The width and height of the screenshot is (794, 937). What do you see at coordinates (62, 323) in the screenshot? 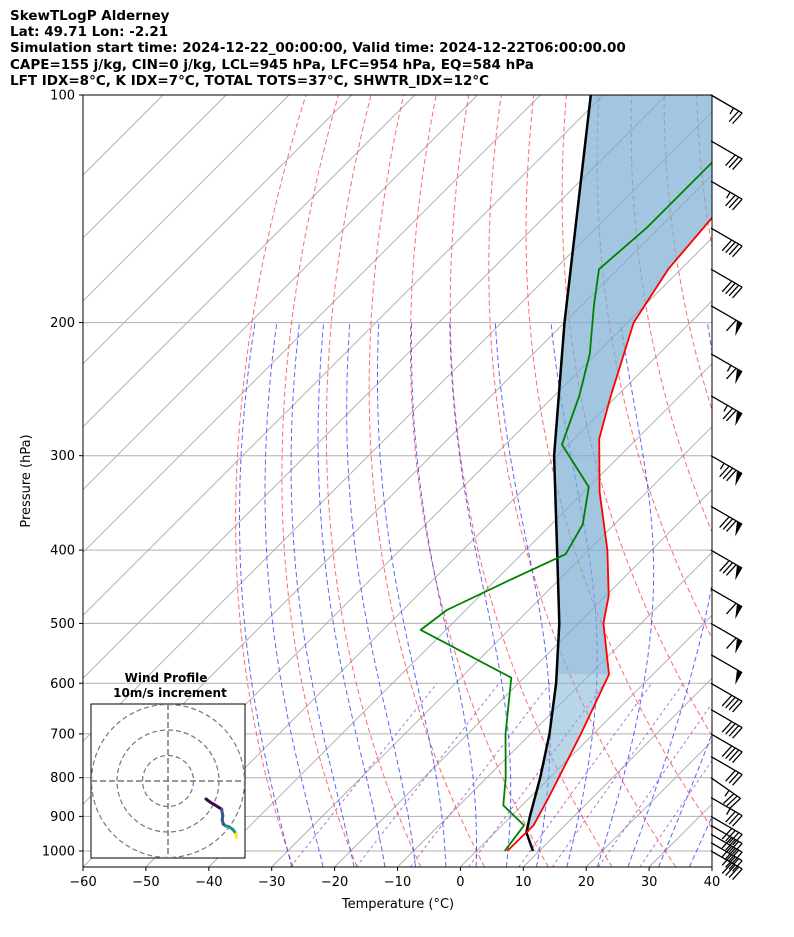
I see `y-tick-label: 200` at bounding box center [62, 323].